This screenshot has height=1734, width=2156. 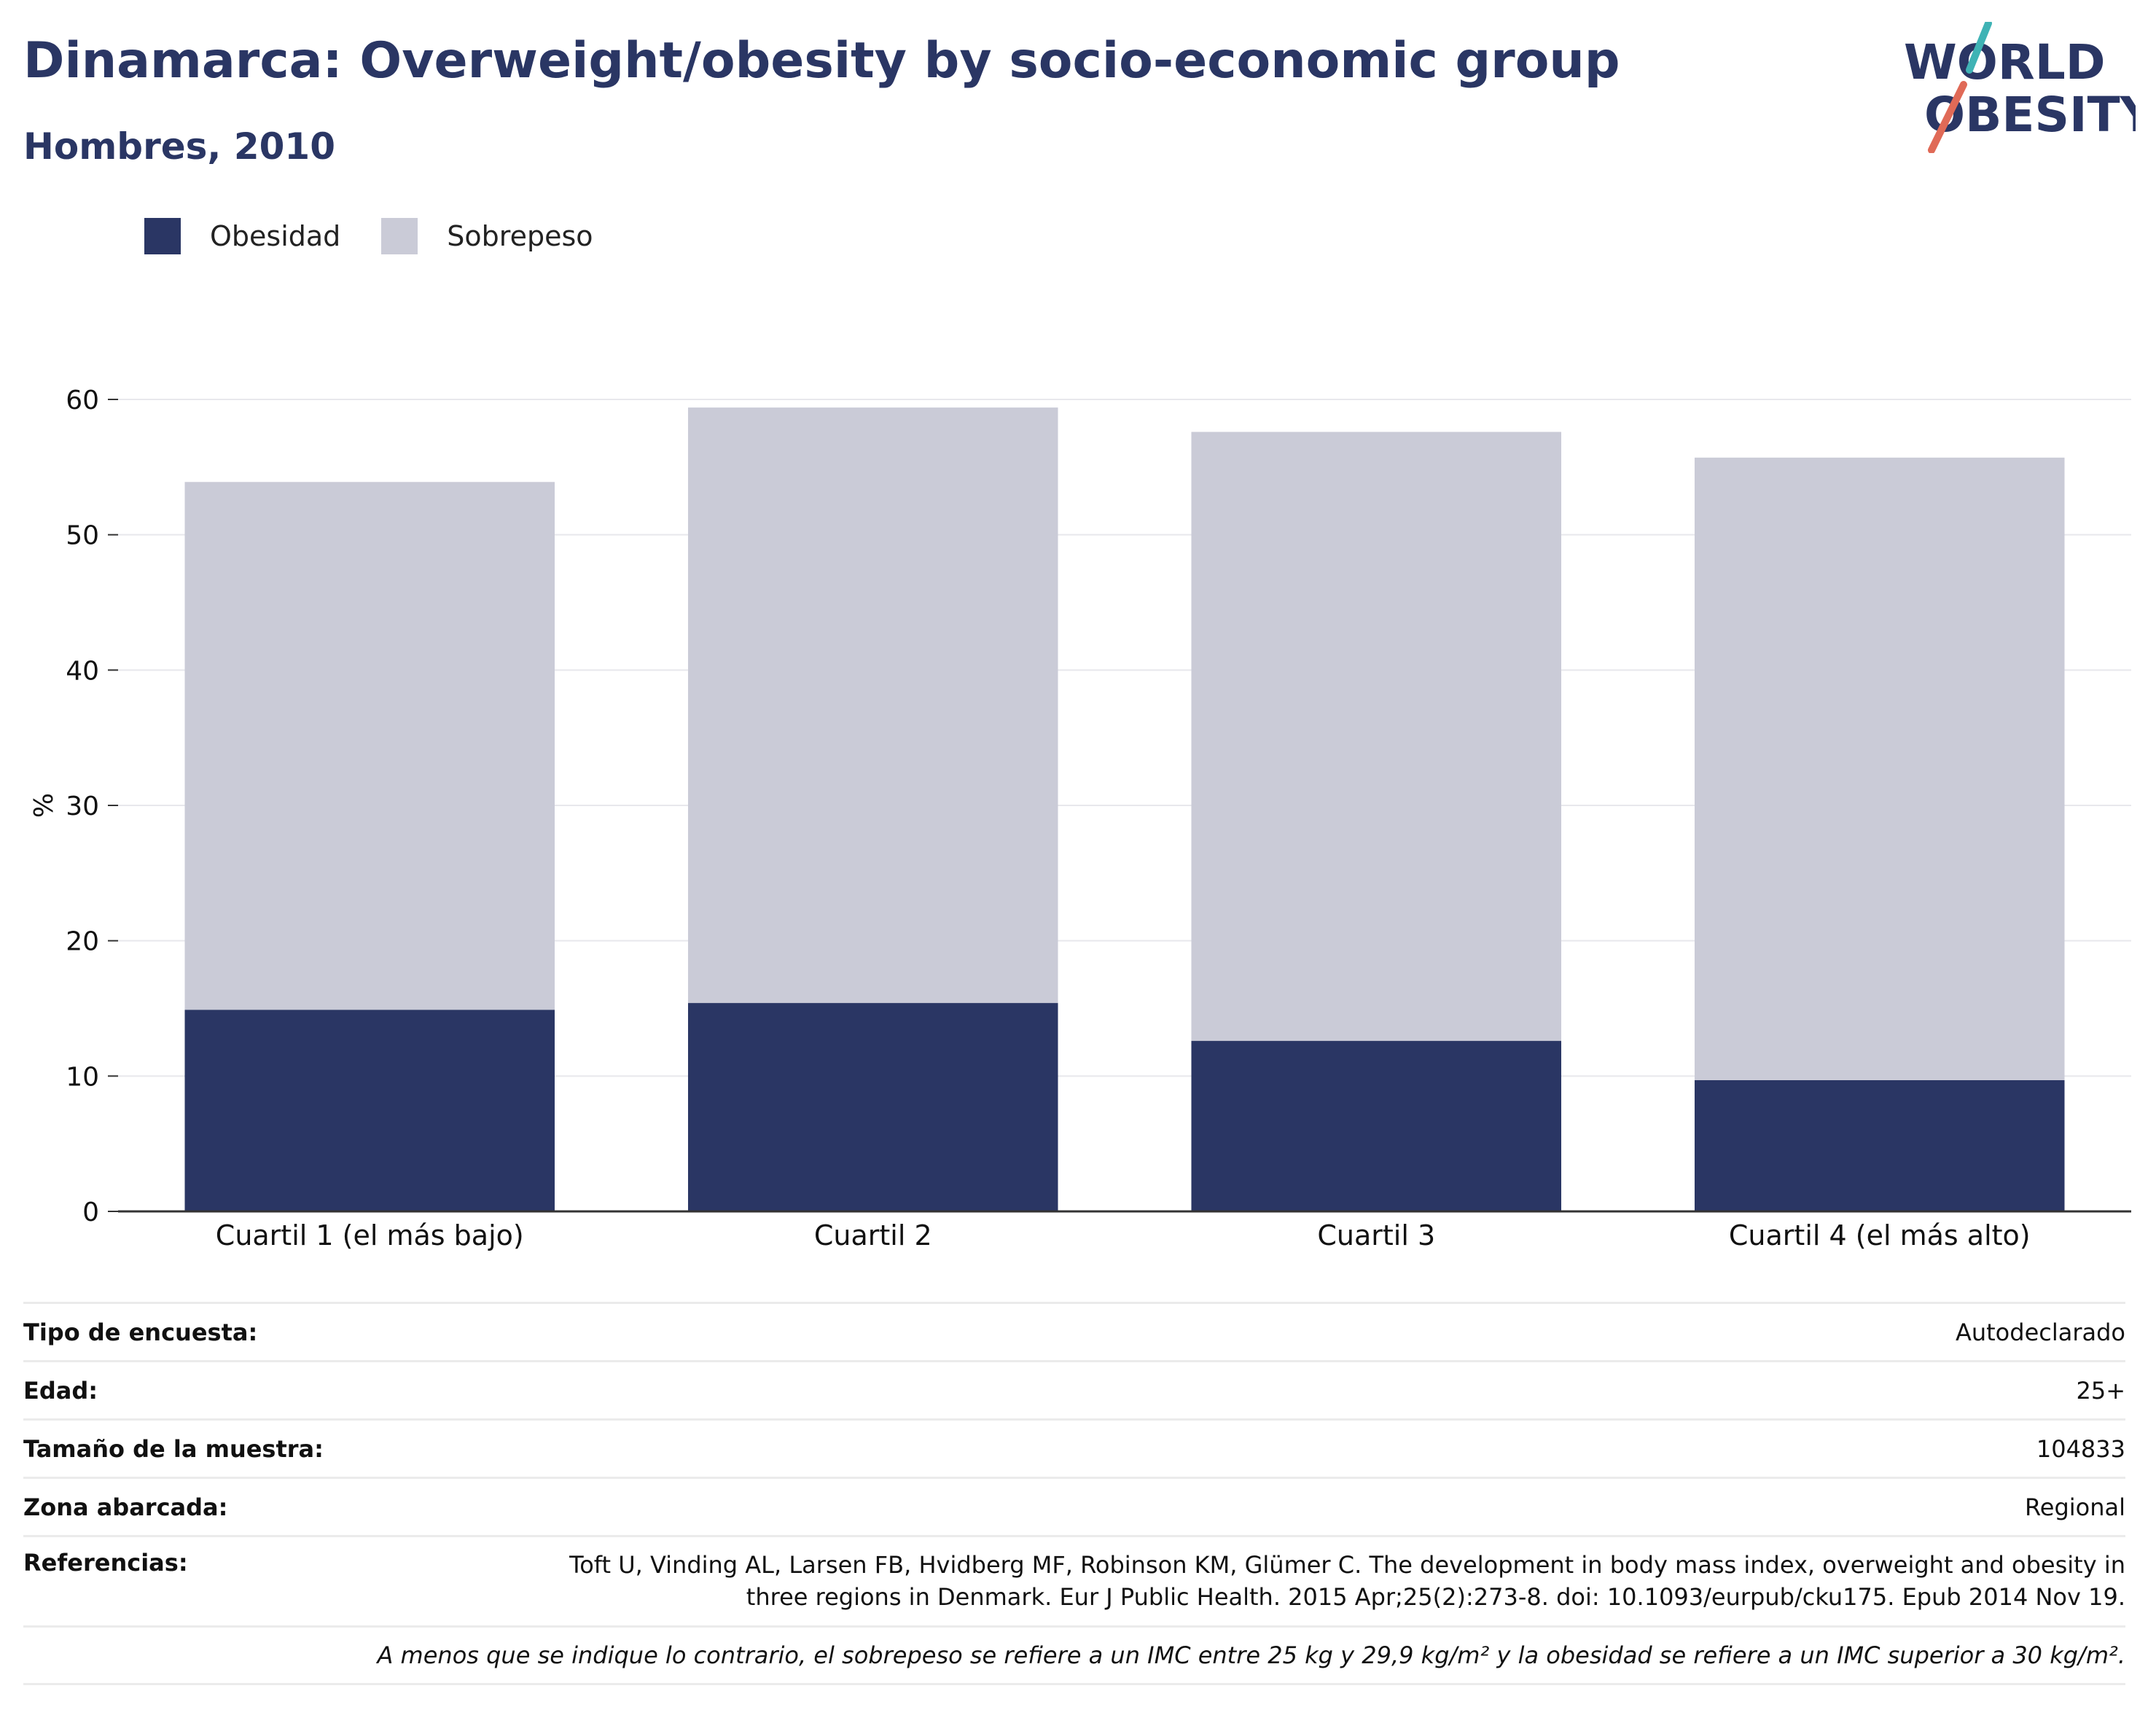 I want to click on legend: Obesidad Sobrepeso, so click(x=389, y=236).